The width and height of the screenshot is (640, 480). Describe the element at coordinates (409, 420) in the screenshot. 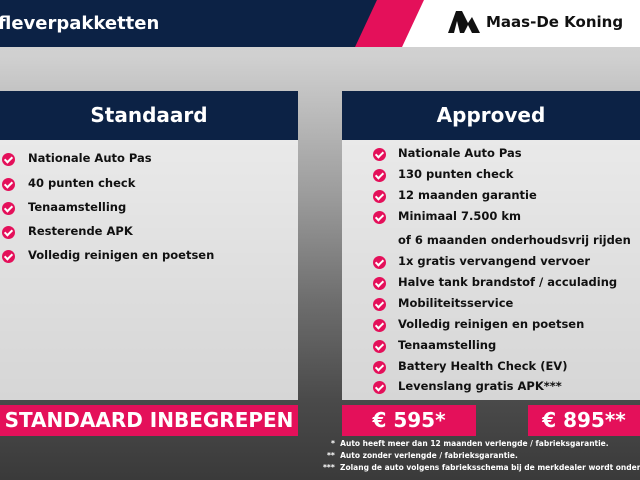

I see `approved-price-1: € 595*` at that location.